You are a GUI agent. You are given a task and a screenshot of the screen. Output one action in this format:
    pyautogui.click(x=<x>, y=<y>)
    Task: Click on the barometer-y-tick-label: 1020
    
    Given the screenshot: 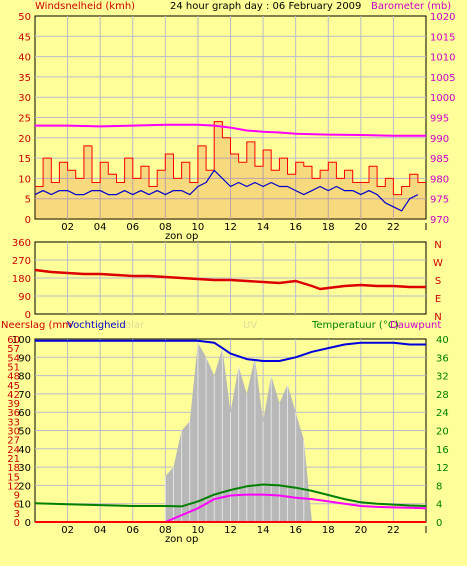 What is the action you would take?
    pyautogui.click(x=442, y=17)
    